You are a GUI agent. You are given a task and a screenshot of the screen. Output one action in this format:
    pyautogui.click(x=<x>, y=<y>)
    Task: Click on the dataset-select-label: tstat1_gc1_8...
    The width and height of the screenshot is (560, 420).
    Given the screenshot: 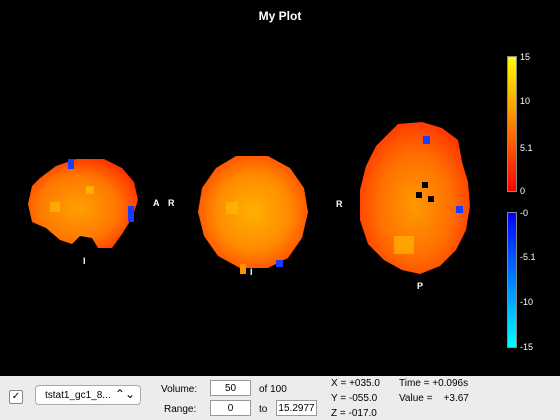 What is the action you would take?
    pyautogui.click(x=78, y=395)
    